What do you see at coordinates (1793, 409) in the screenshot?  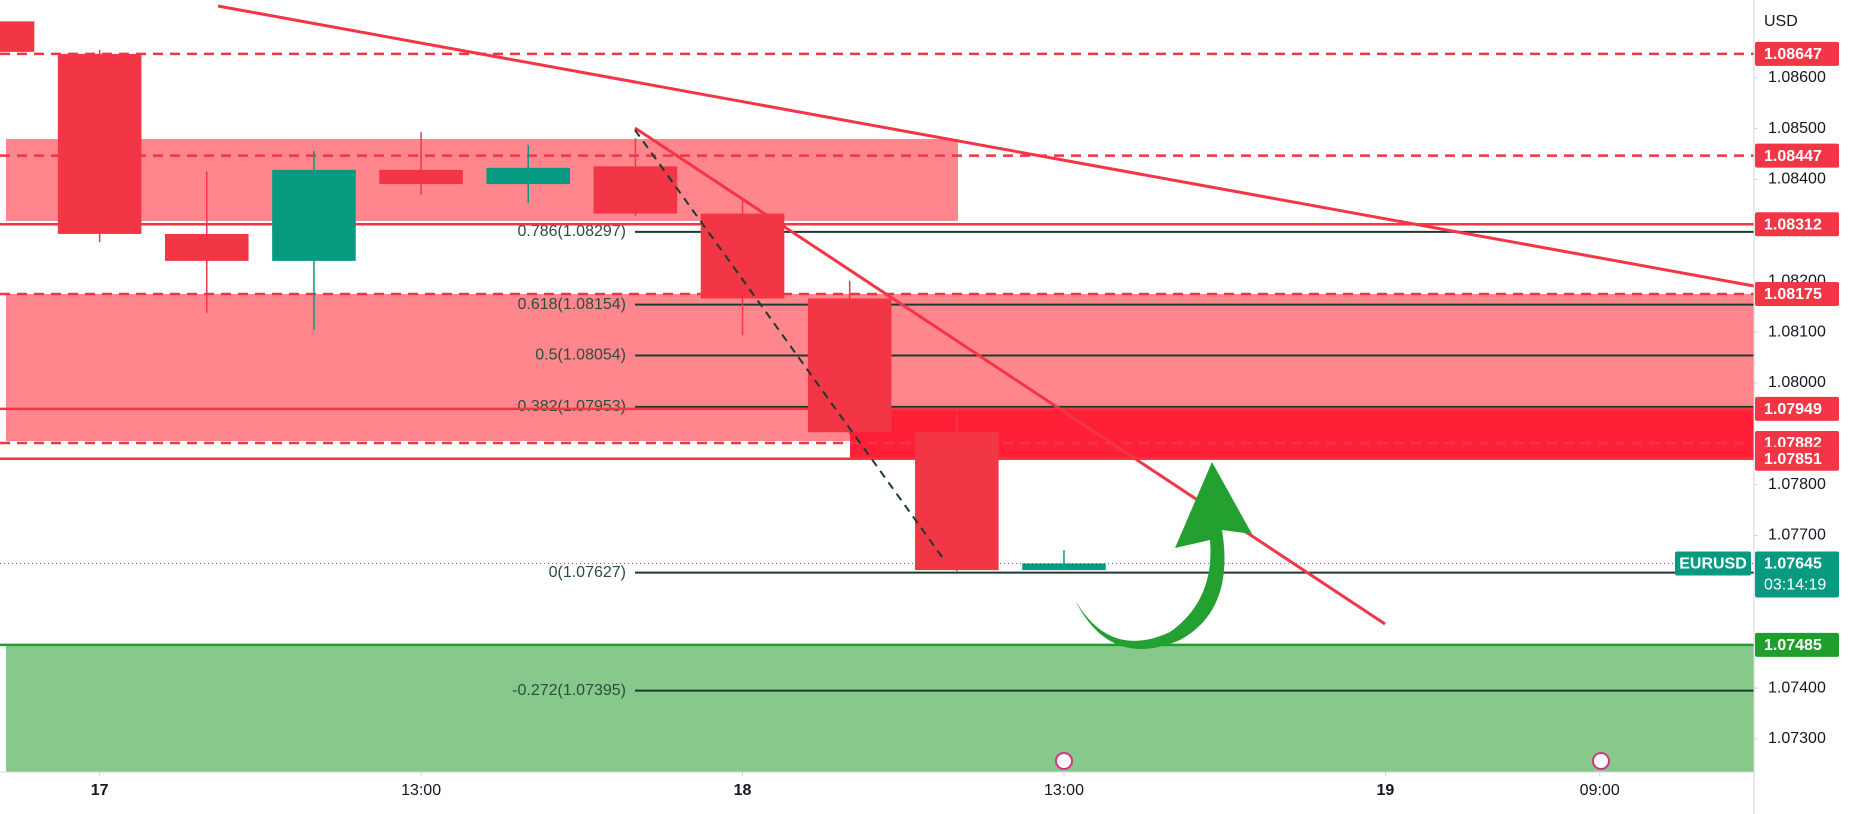 I see `price-badge-label: 1.07949` at bounding box center [1793, 409].